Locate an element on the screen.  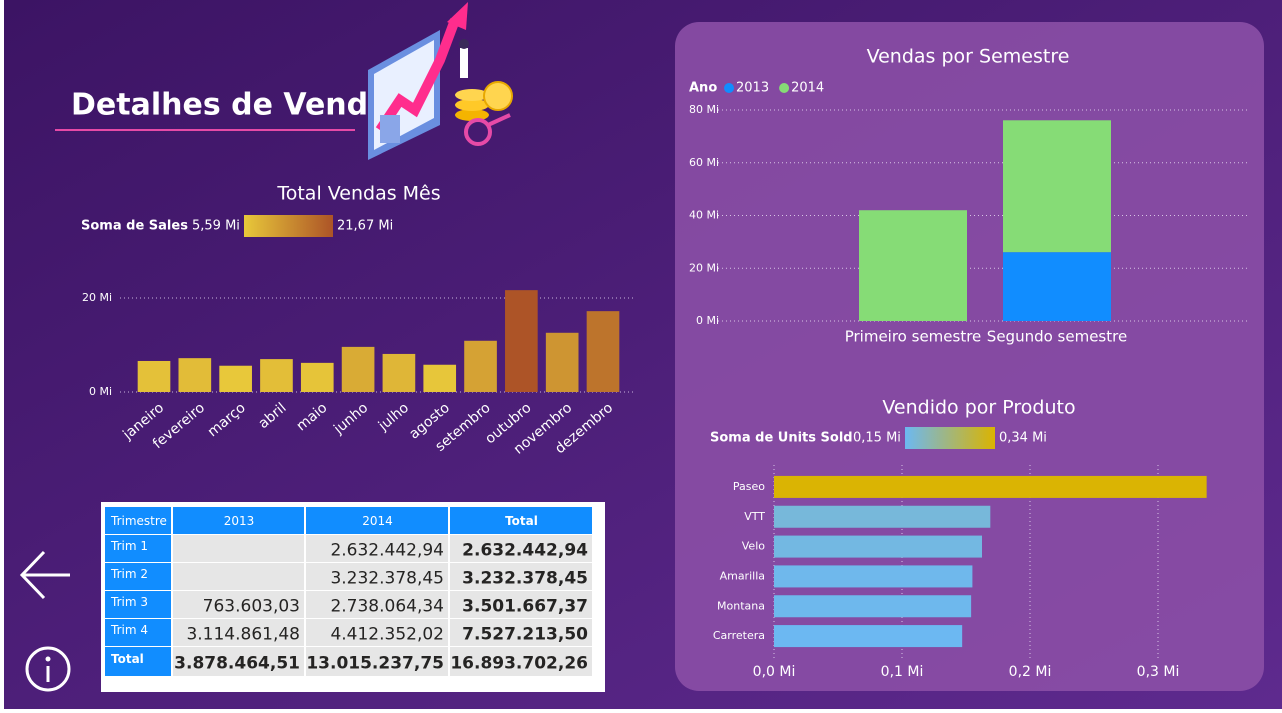
x-tick-label: 0,2 Mi is located at coordinates (1030, 672).